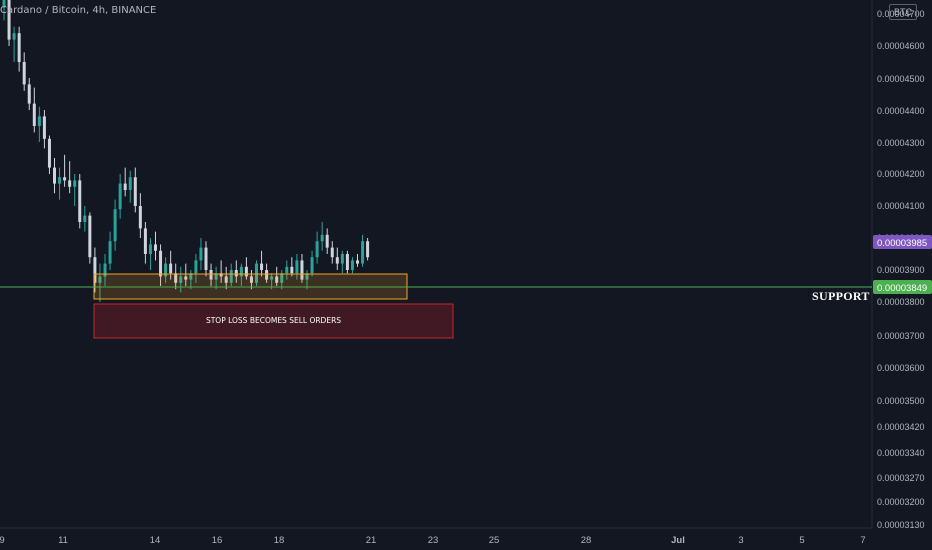  I want to click on currency-label: BTC, so click(903, 12).